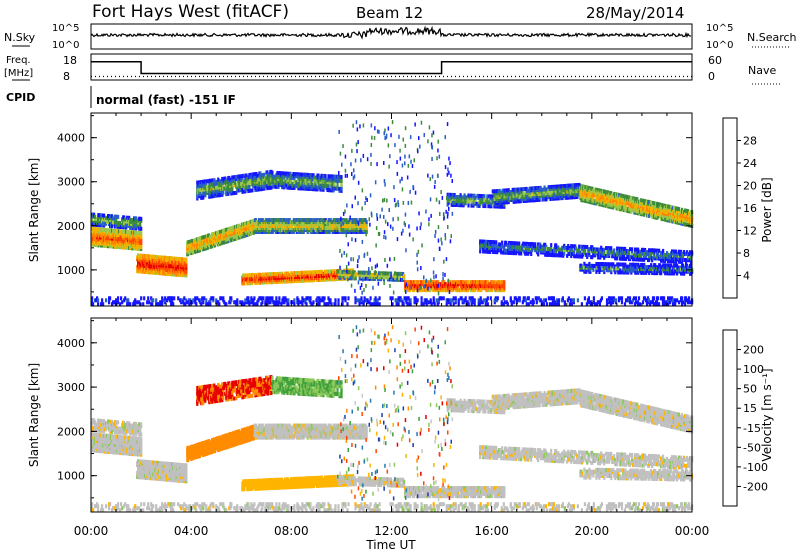 The image size is (800, 554). What do you see at coordinates (635, 13) in the screenshot?
I see `date-label: 28/May/2014` at bounding box center [635, 13].